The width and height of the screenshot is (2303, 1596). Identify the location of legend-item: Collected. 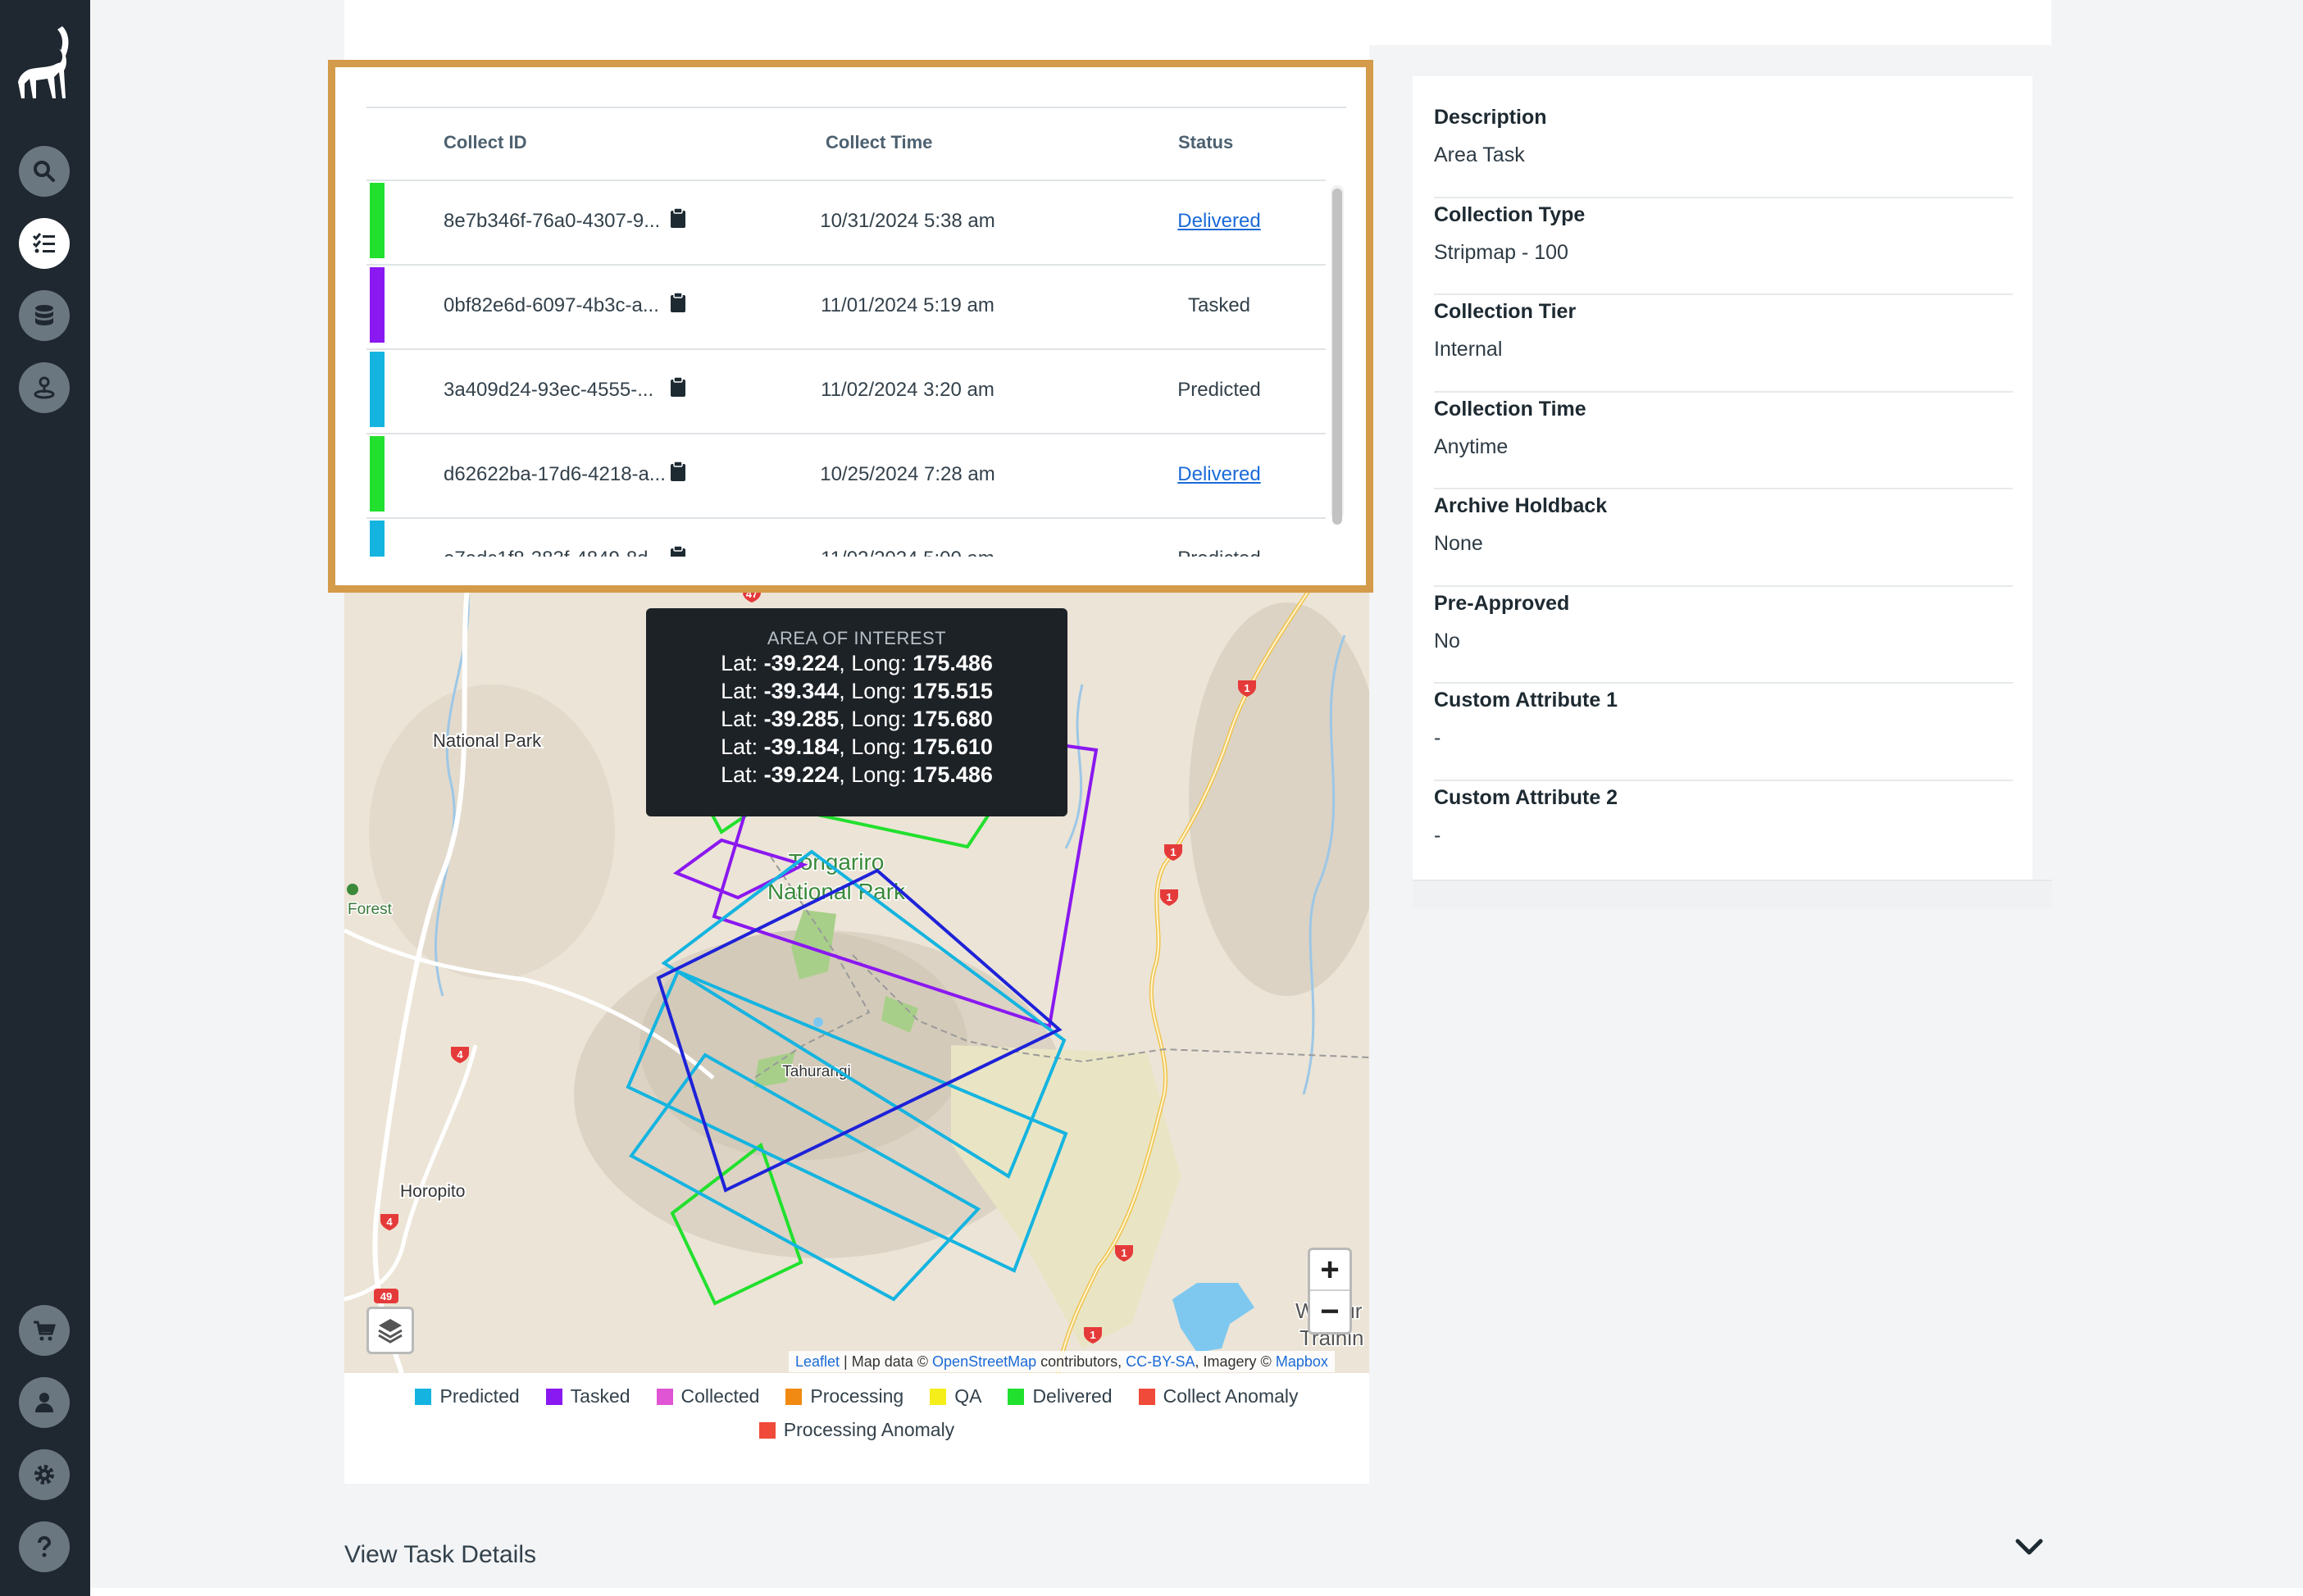
(707, 1396).